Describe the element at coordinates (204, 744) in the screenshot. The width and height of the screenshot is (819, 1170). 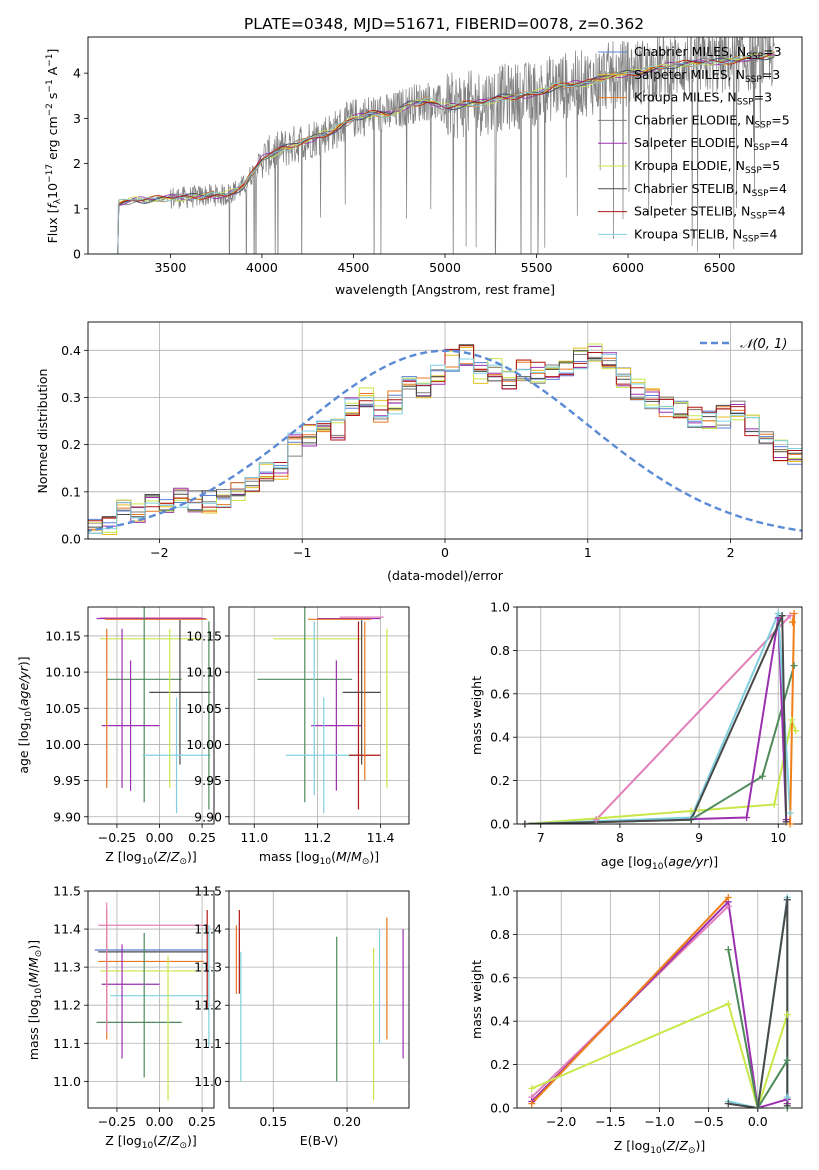
I see `y-tick-label: 10.00` at that location.